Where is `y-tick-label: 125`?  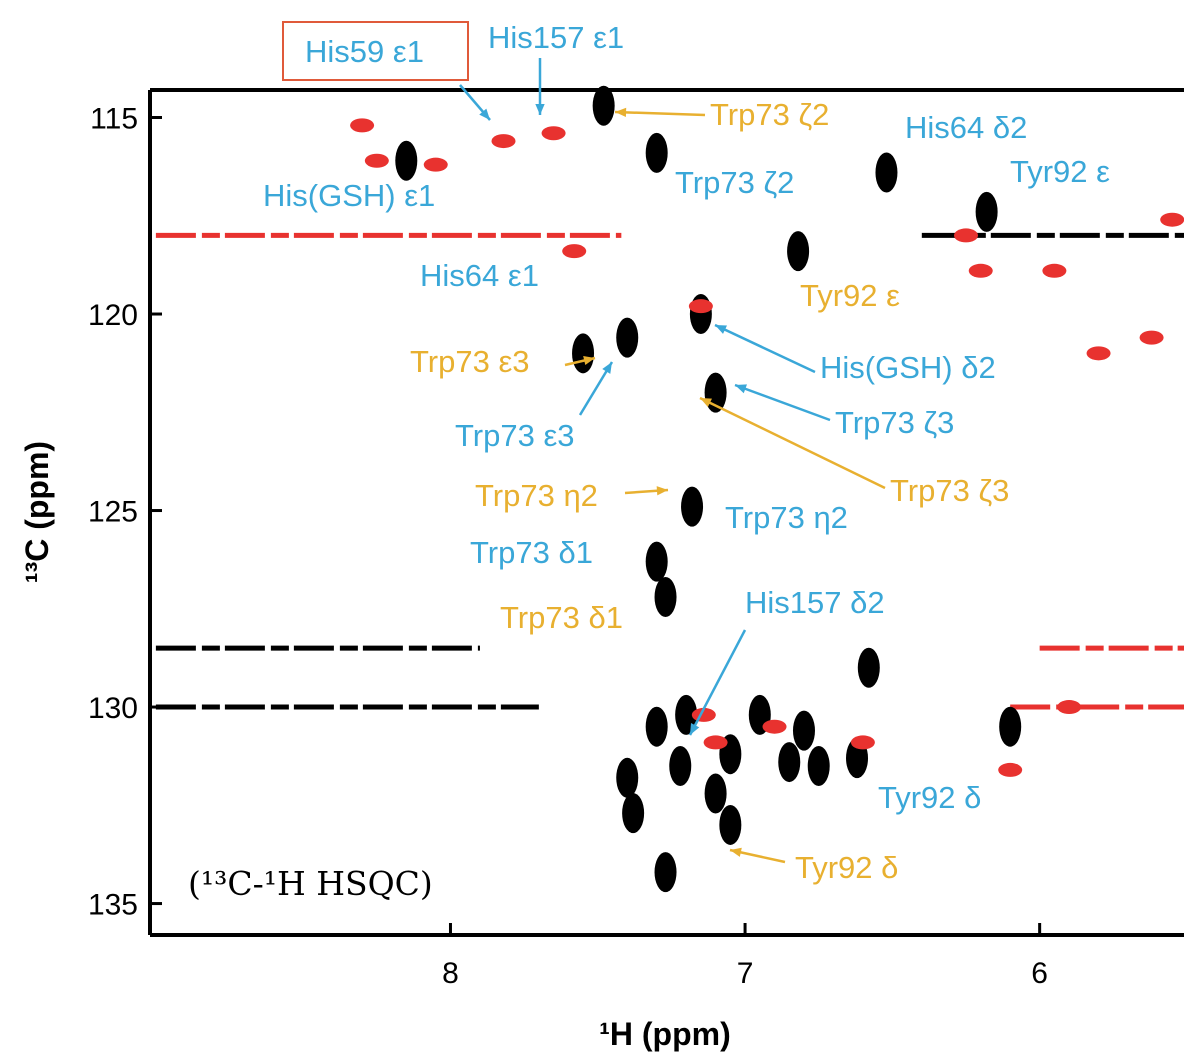 y-tick-label: 125 is located at coordinates (113, 512).